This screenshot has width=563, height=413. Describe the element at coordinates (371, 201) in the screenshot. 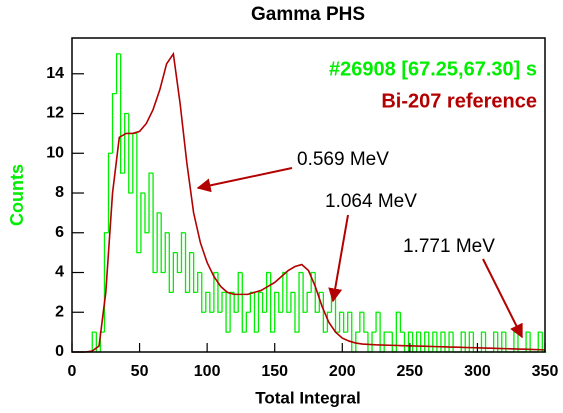

I see `annotation: 1.064 MeV` at that location.